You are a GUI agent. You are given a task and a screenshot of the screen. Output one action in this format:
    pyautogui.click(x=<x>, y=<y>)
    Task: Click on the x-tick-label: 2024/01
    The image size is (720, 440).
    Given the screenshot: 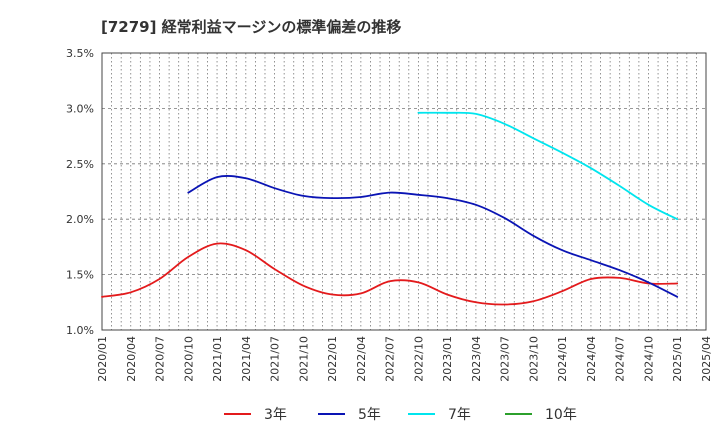 What is the action you would take?
    pyautogui.click(x=562, y=359)
    